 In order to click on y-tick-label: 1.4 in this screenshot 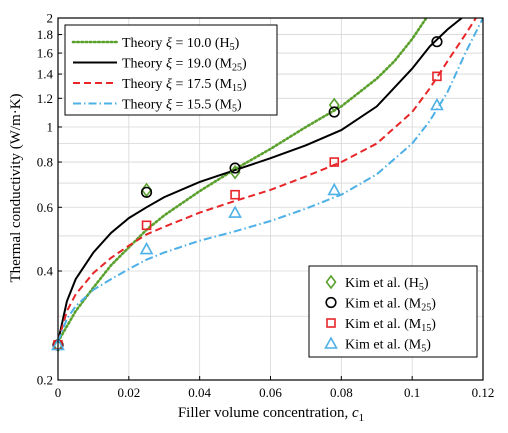, I will do `click(45, 74)`.